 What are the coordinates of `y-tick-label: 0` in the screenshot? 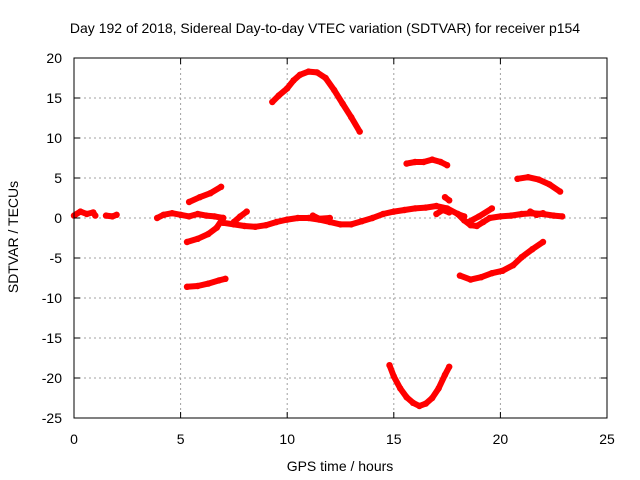 It's located at (58, 218).